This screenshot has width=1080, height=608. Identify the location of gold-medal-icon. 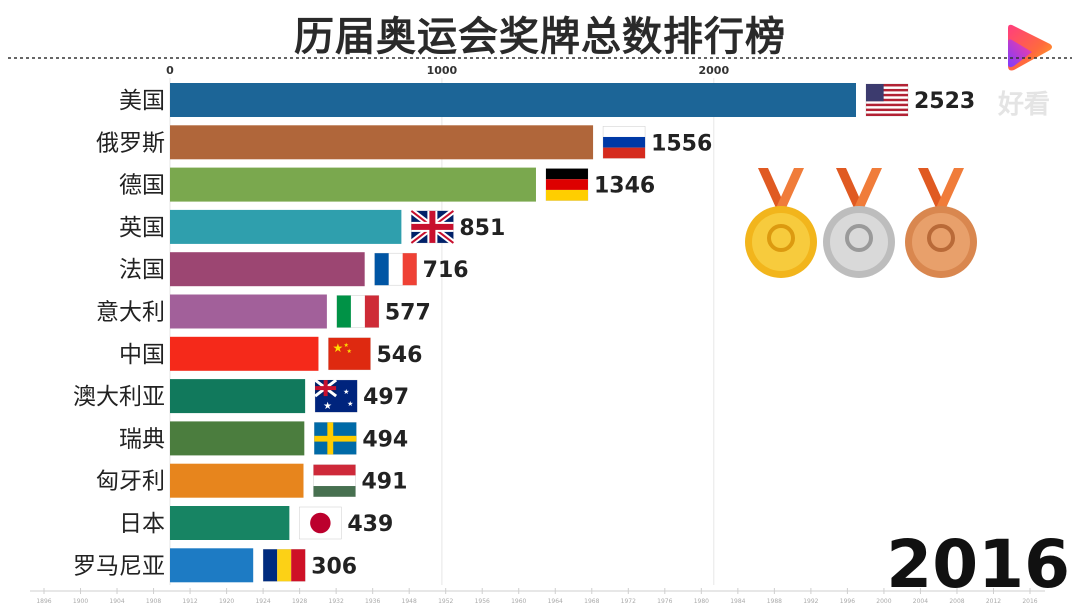
(781, 223).